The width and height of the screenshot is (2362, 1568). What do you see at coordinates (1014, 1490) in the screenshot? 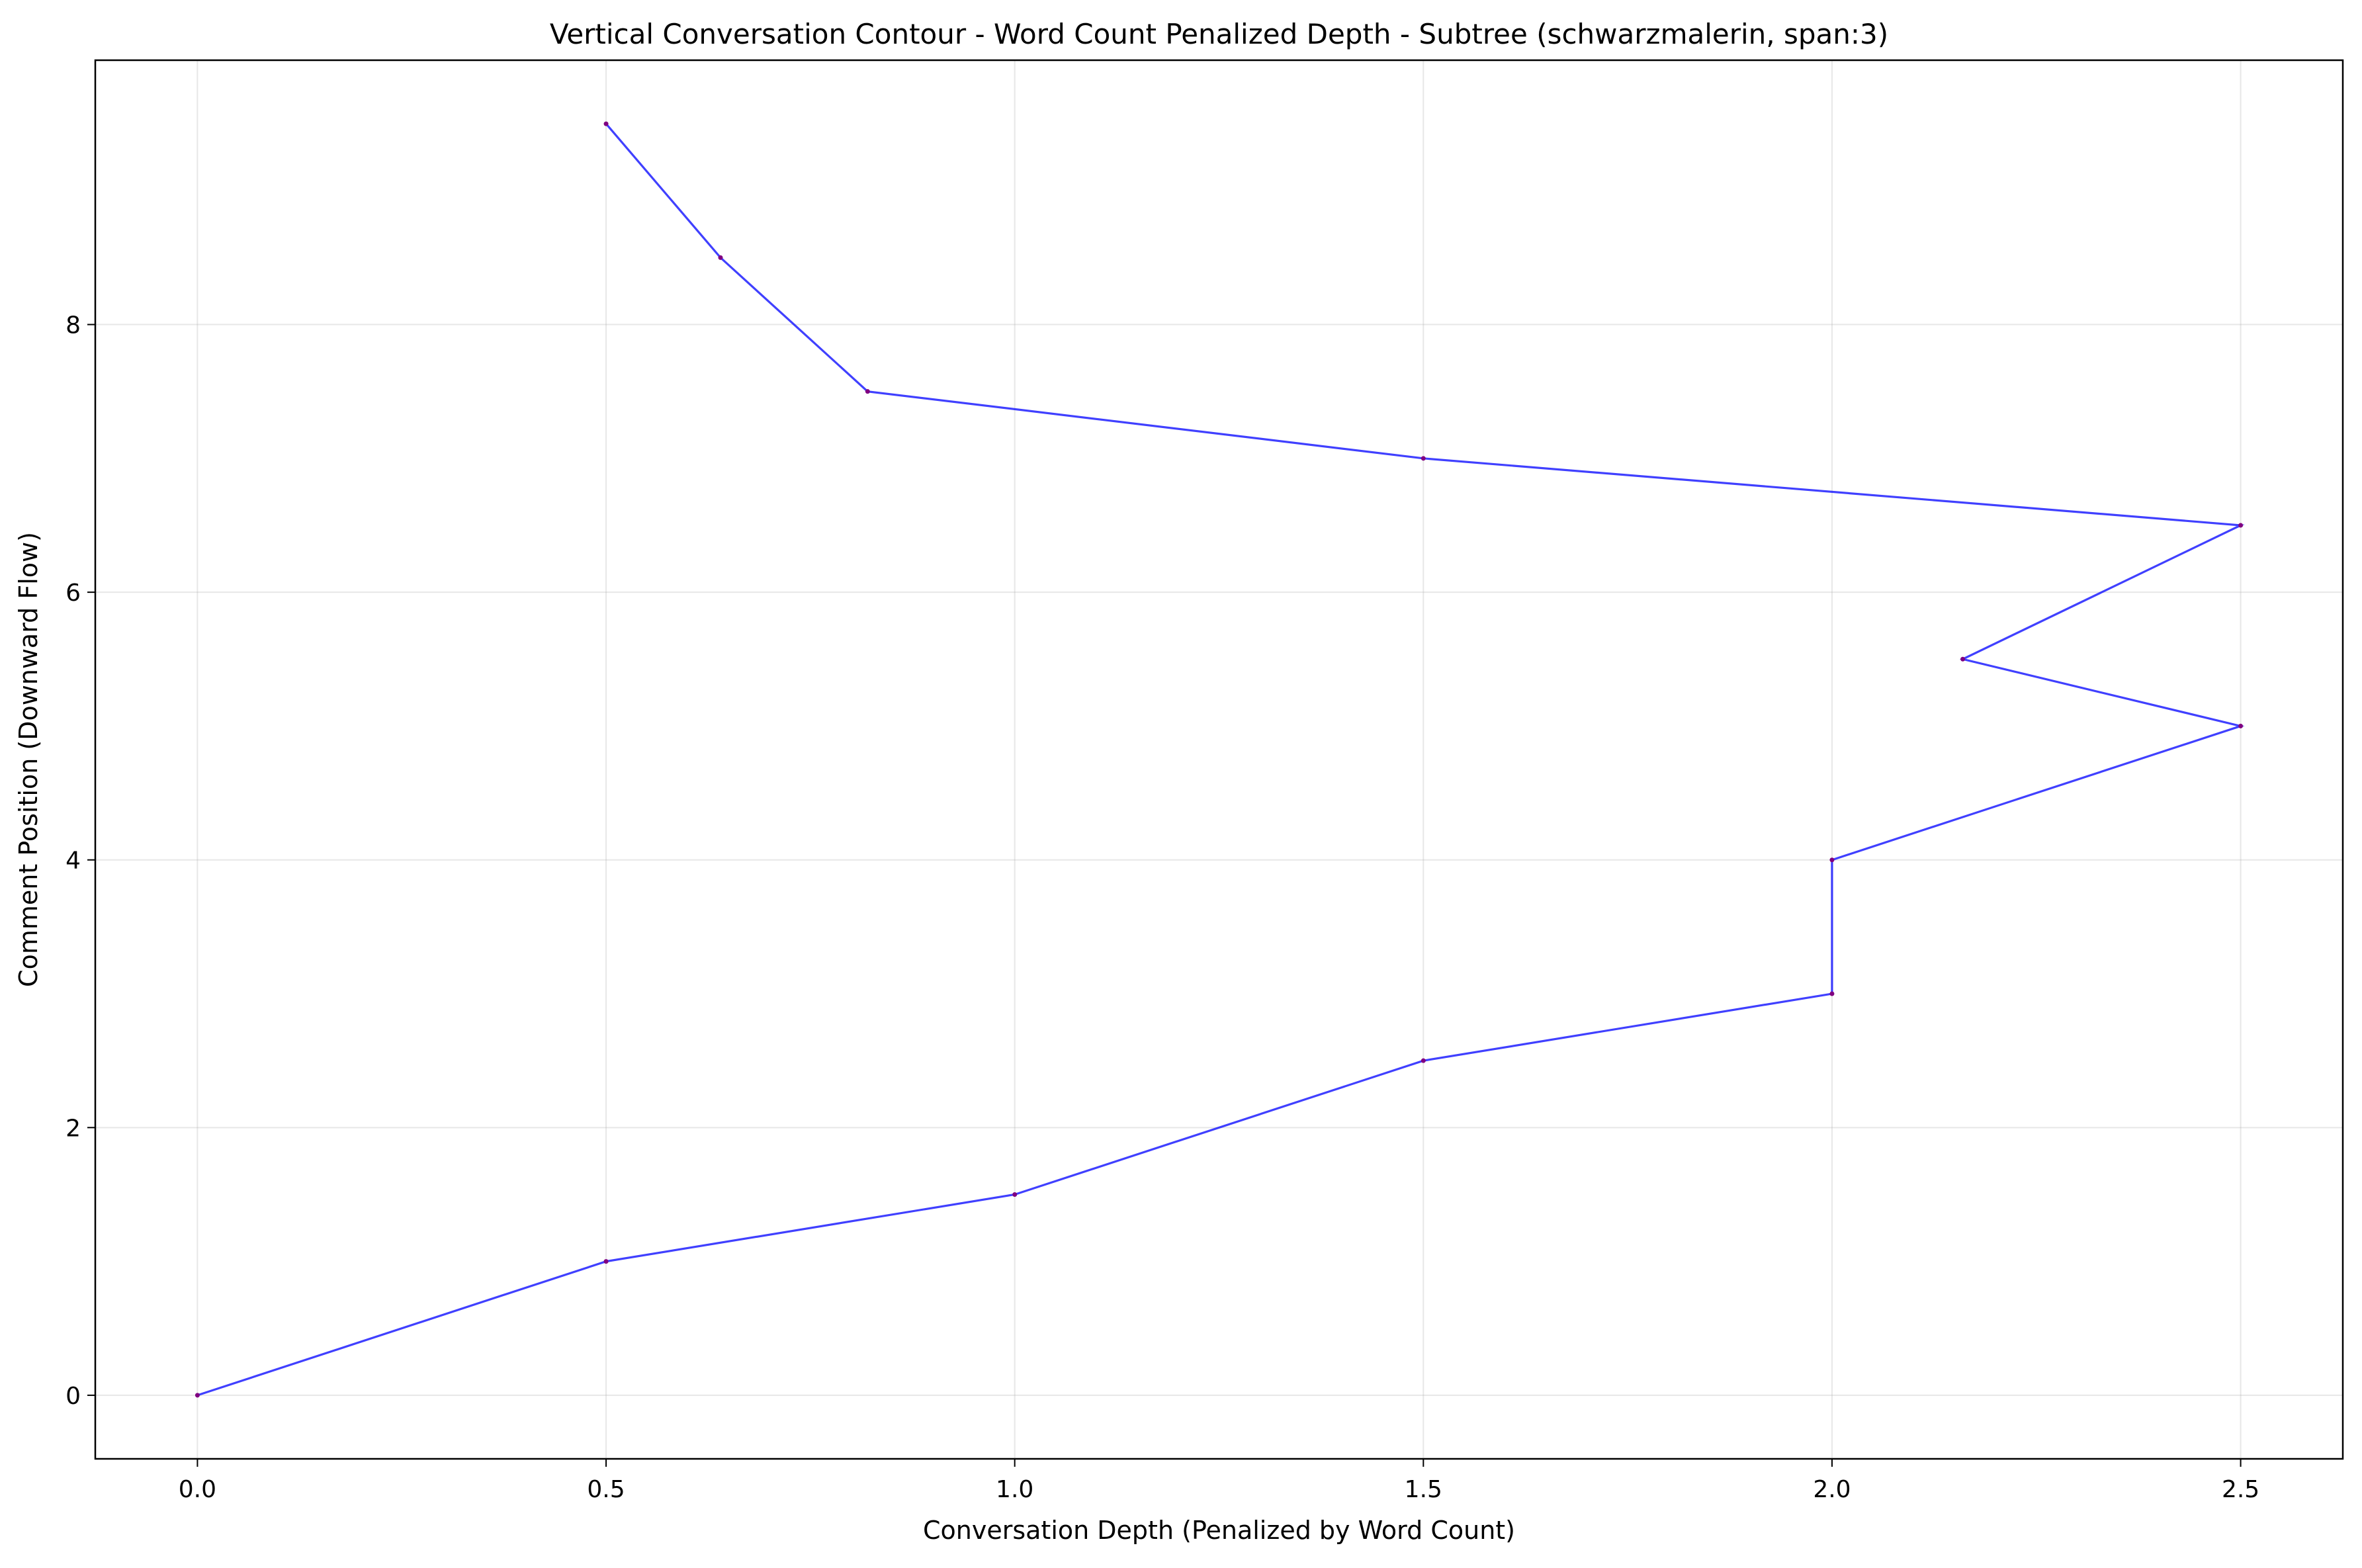
I see `x-tick-label: 1.0` at bounding box center [1014, 1490].